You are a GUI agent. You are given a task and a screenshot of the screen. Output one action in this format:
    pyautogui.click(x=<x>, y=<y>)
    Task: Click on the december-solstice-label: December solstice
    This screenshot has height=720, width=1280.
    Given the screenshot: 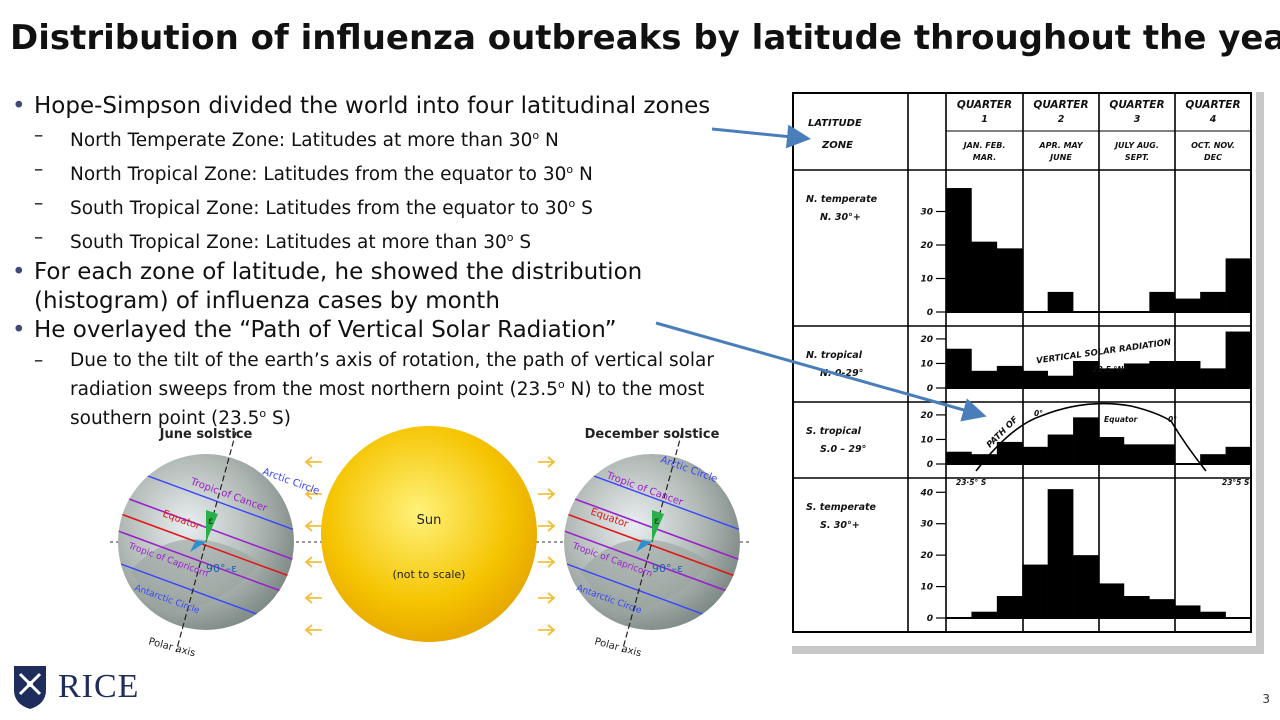 What is the action you would take?
    pyautogui.click(x=652, y=434)
    